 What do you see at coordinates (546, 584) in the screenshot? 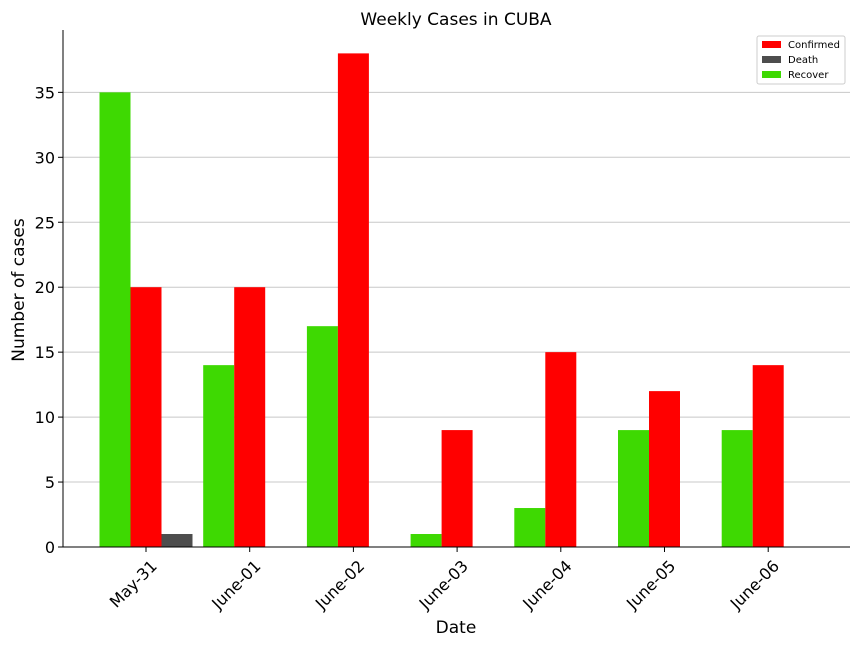
I see `x-tick-label: June-04` at bounding box center [546, 584].